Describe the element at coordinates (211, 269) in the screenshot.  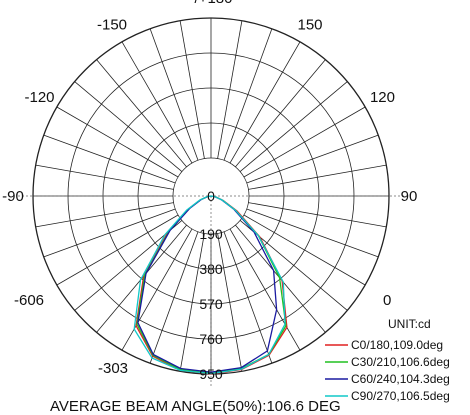
I see `radial-label: 380` at that location.